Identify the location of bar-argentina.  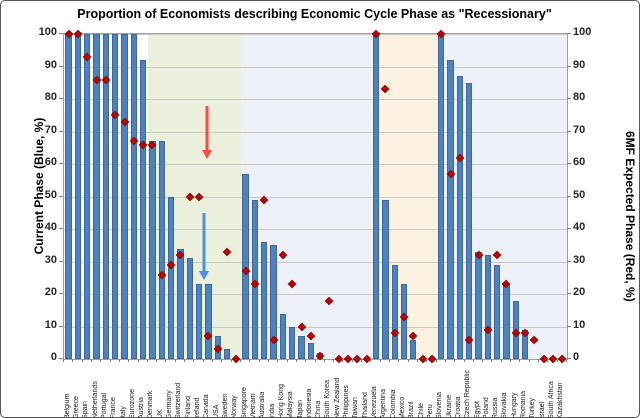
(385, 279).